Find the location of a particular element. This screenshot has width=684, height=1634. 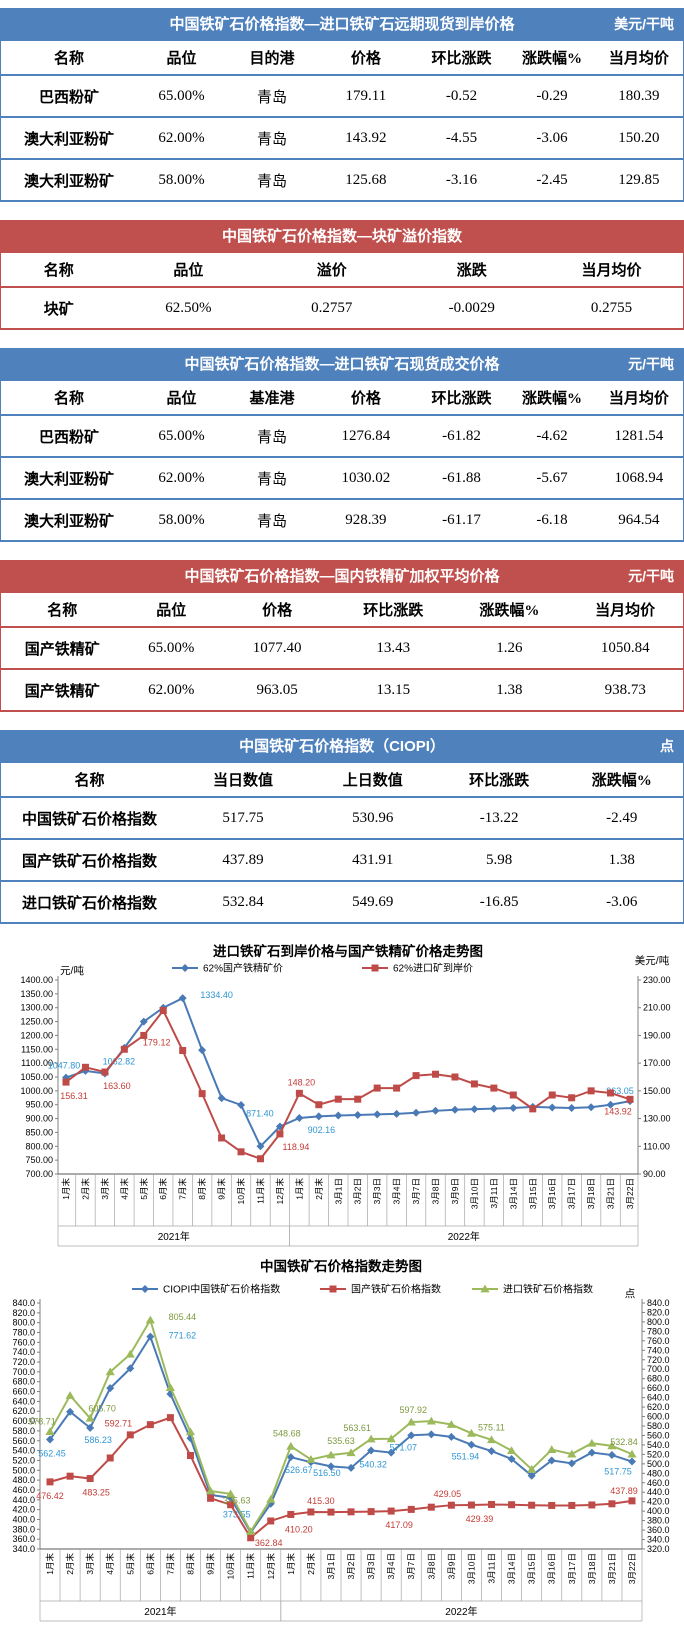

right-axis-tick: 480.0 is located at coordinates (658, 1473).